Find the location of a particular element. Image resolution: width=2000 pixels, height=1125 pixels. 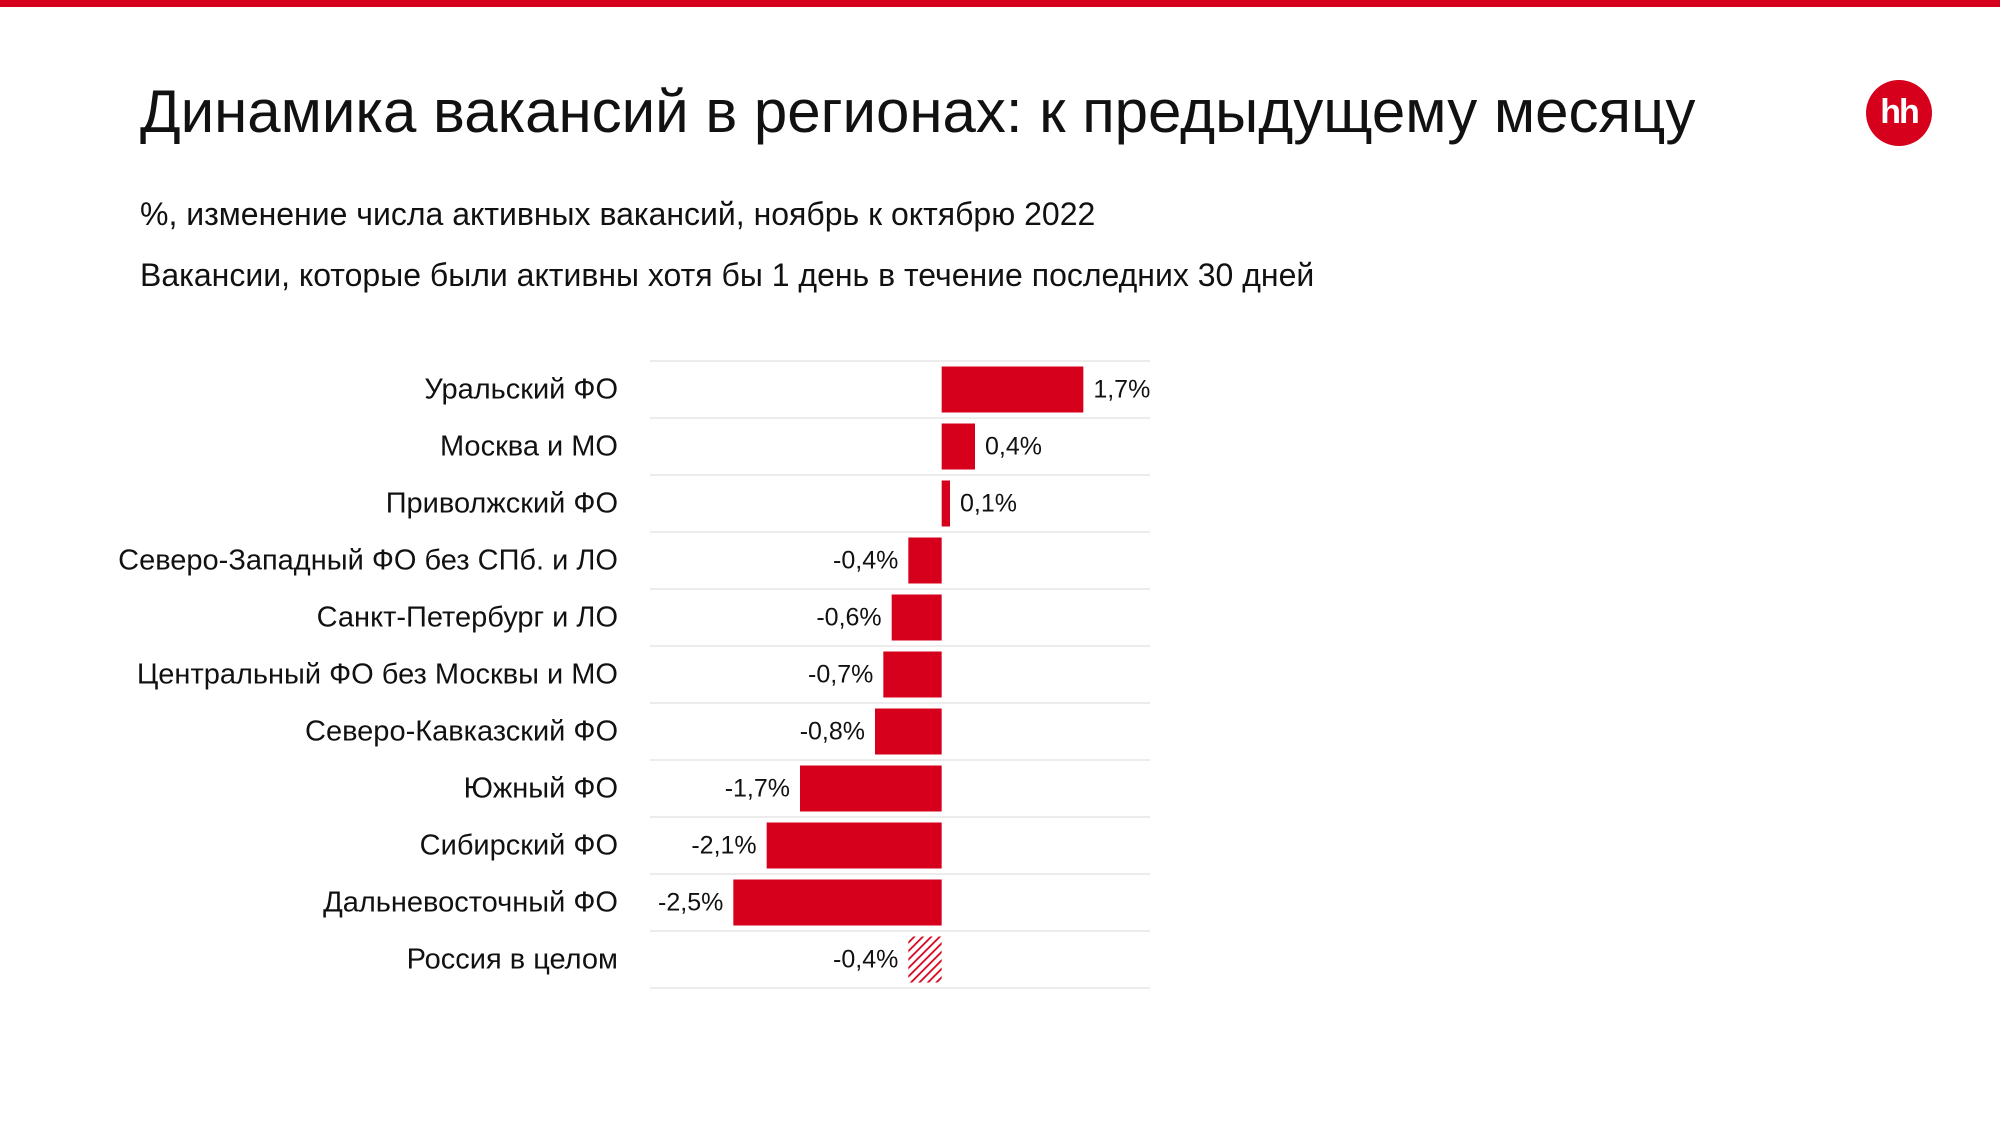

bars is located at coordinates (908, 674).